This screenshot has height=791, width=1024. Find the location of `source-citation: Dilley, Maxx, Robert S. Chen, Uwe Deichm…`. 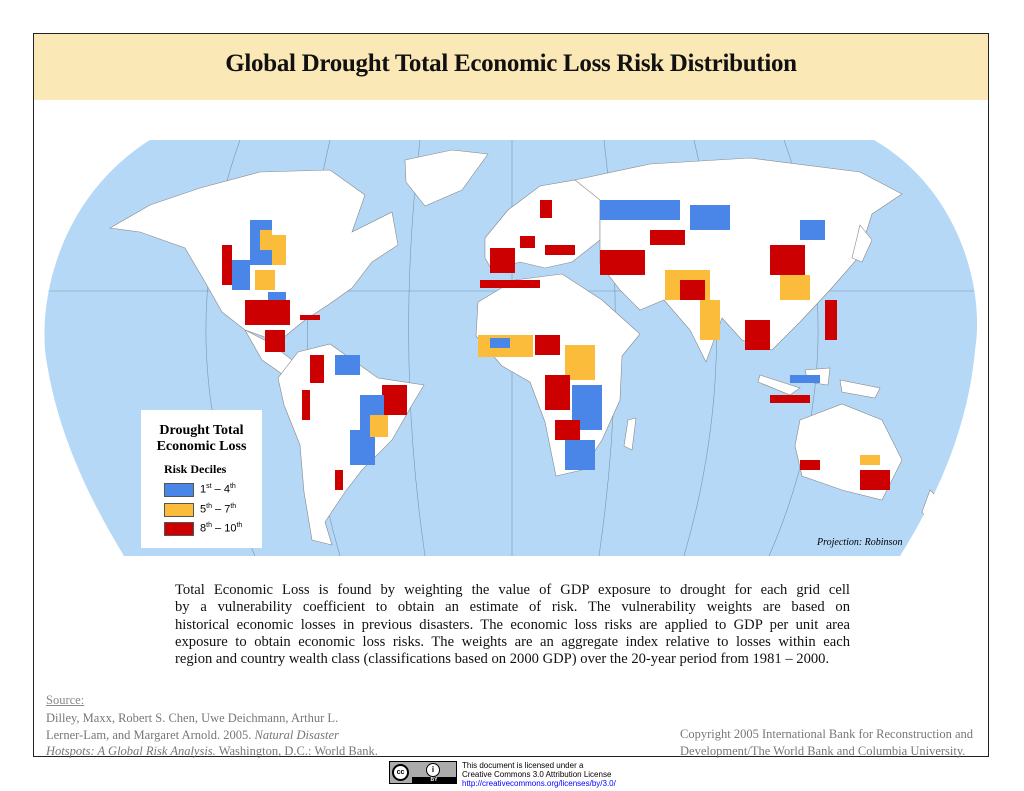

source-citation: Dilley, Maxx, Robert S. Chen, Uwe Deichm… is located at coordinates (212, 735).